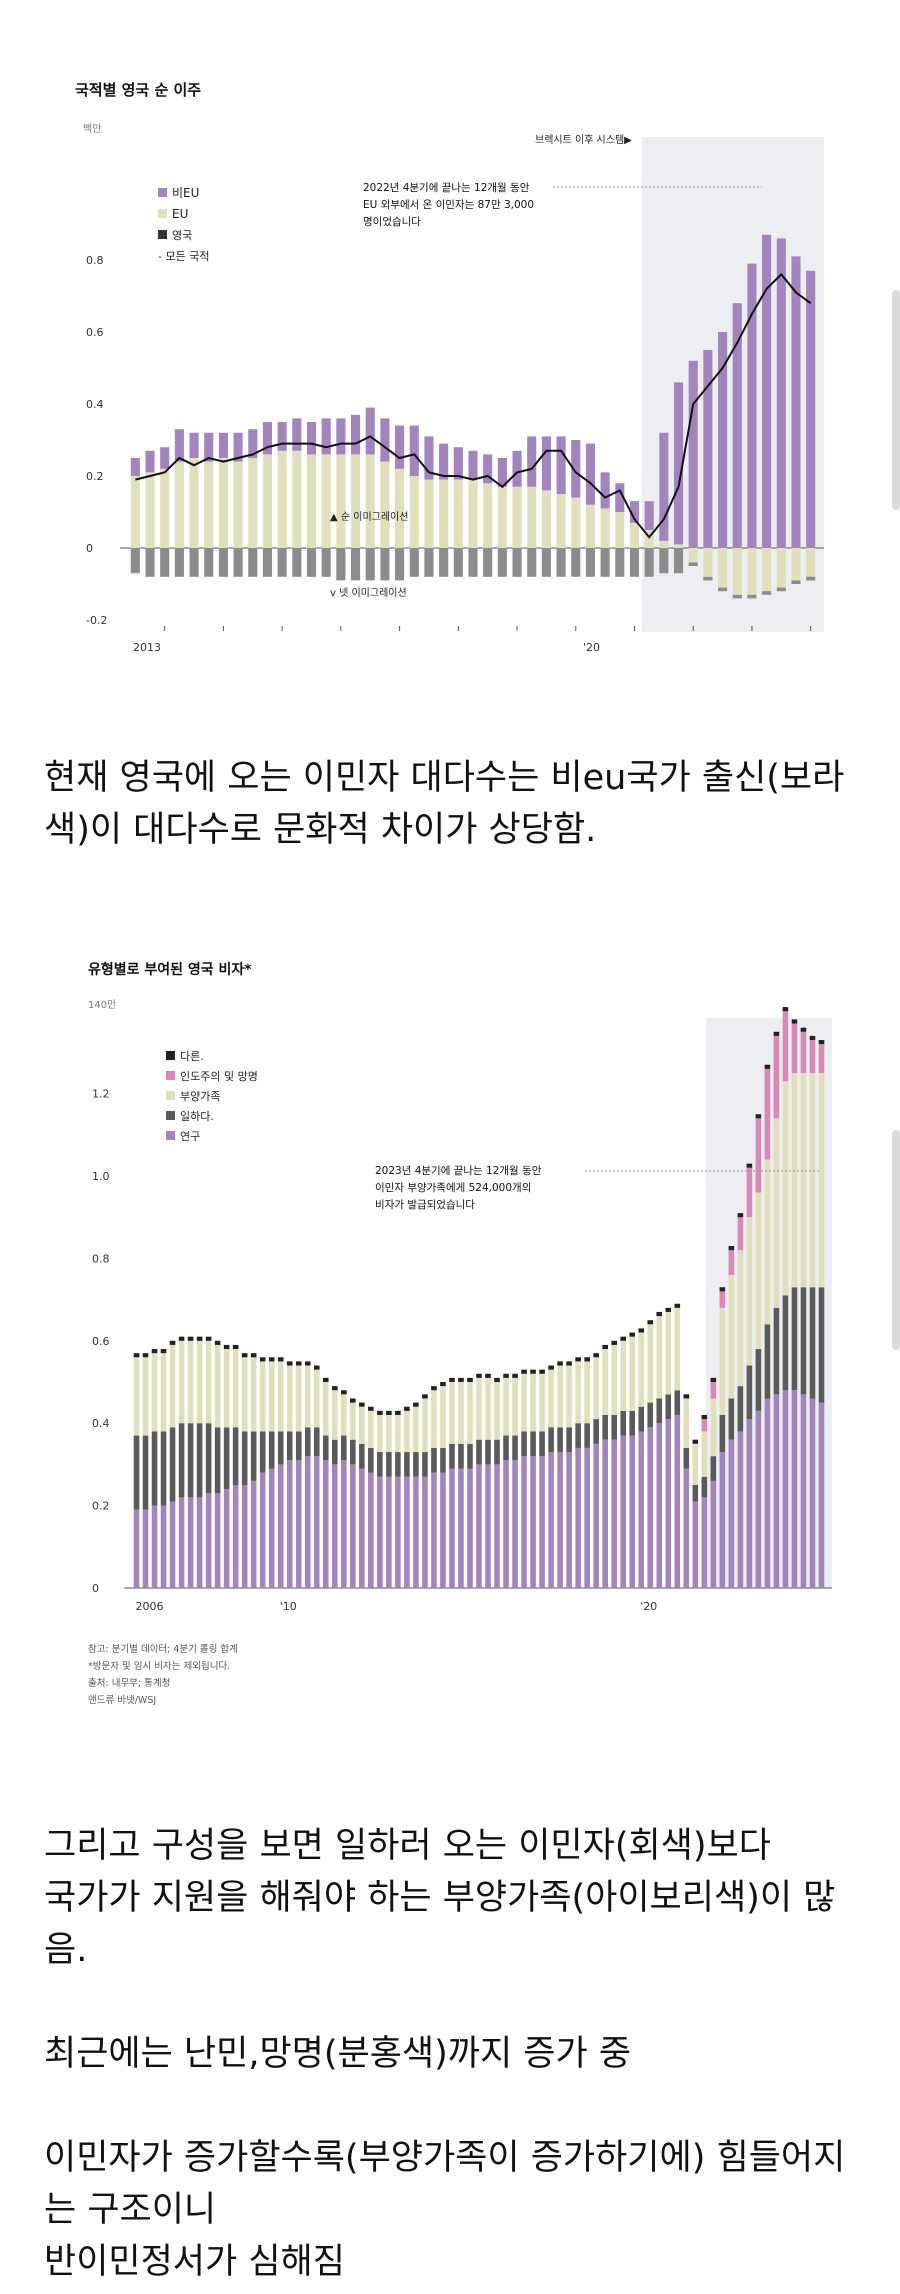 Image resolution: width=900 pixels, height=2294 pixels. What do you see at coordinates (182, 235) in the screenshot?
I see `legend-label-uk: 영국` at bounding box center [182, 235].